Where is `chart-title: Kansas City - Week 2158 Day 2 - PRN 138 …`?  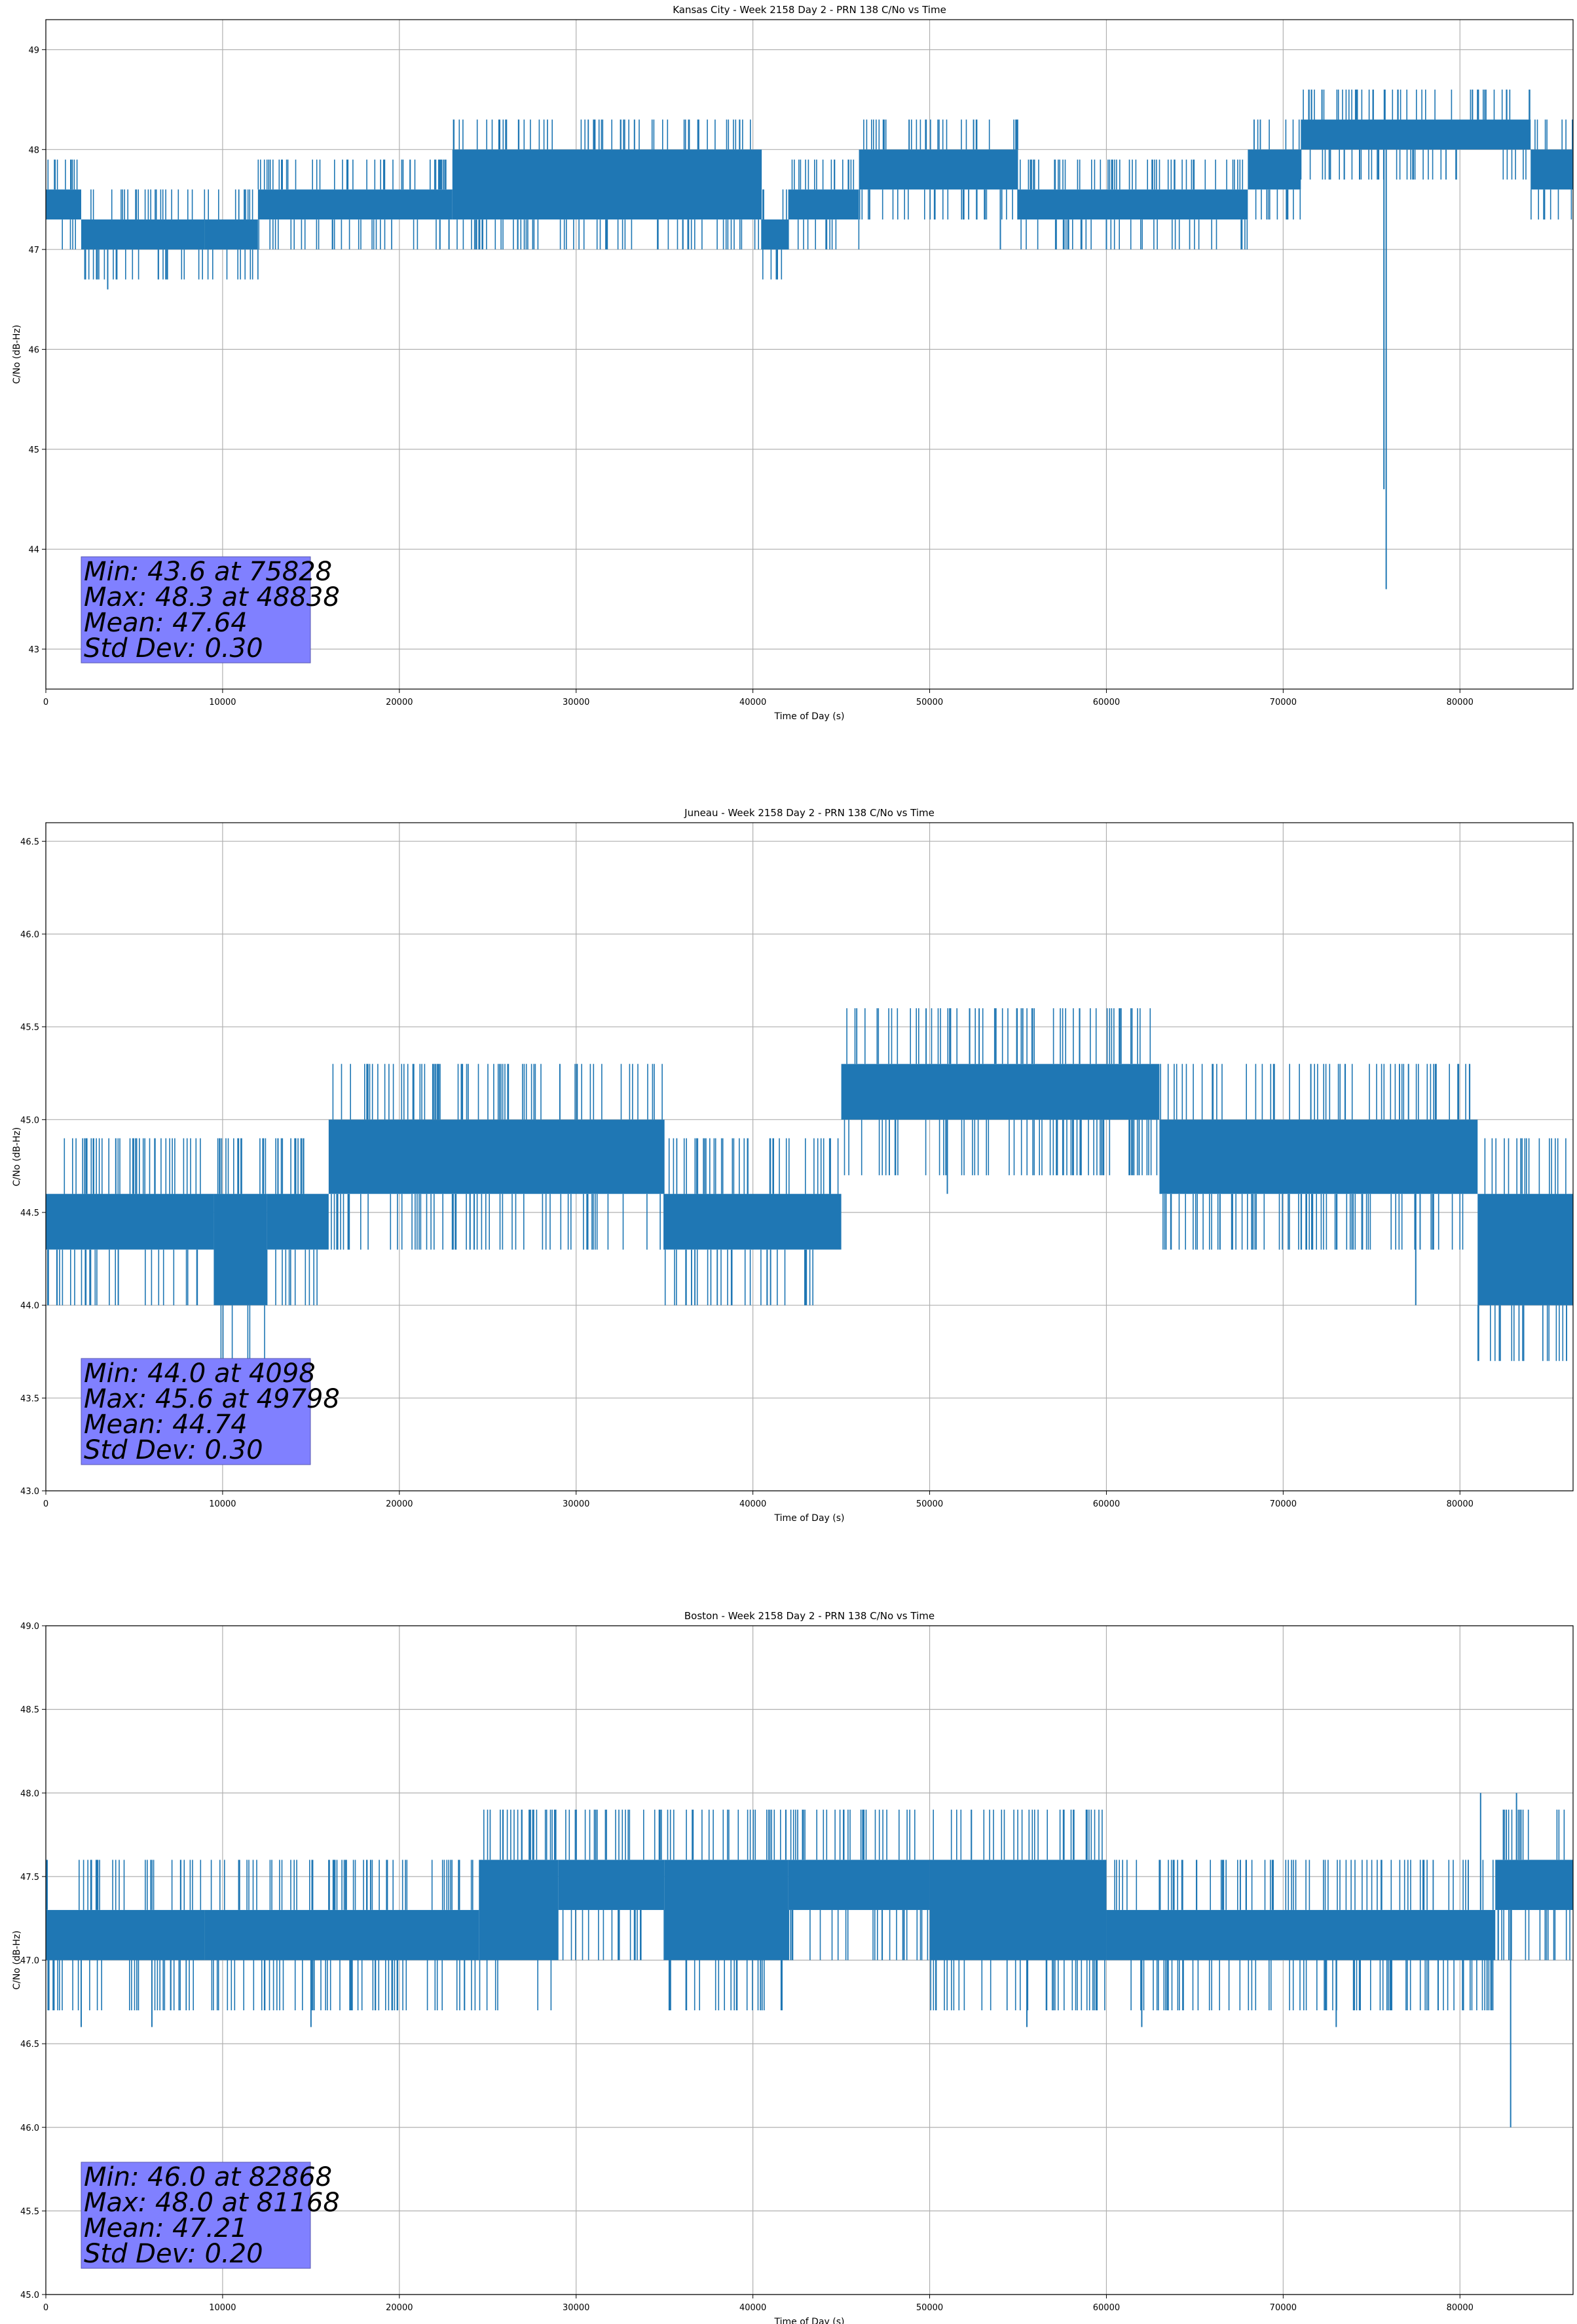 chart-title: Kansas City - Week 2158 Day 2 - PRN 138 … is located at coordinates (809, 10).